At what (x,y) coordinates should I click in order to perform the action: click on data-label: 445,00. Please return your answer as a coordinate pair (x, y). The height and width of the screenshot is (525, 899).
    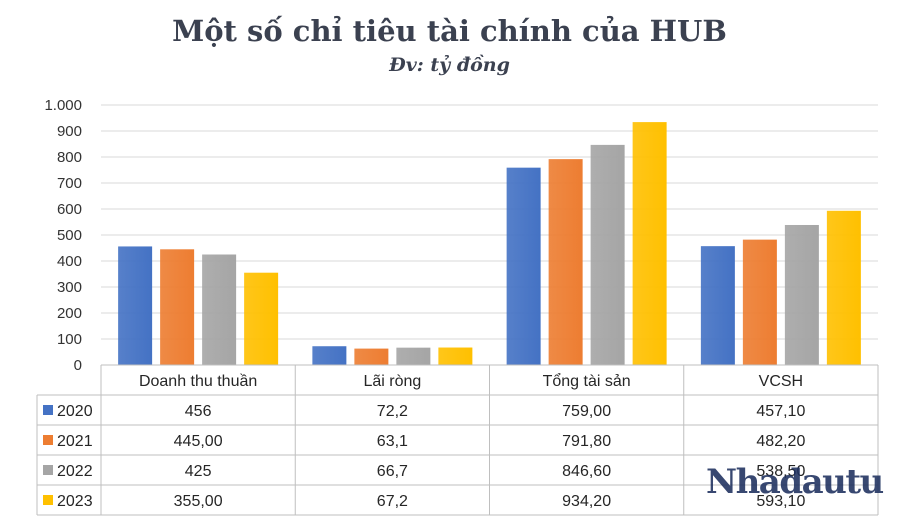
    Looking at the image, I should click on (198, 441).